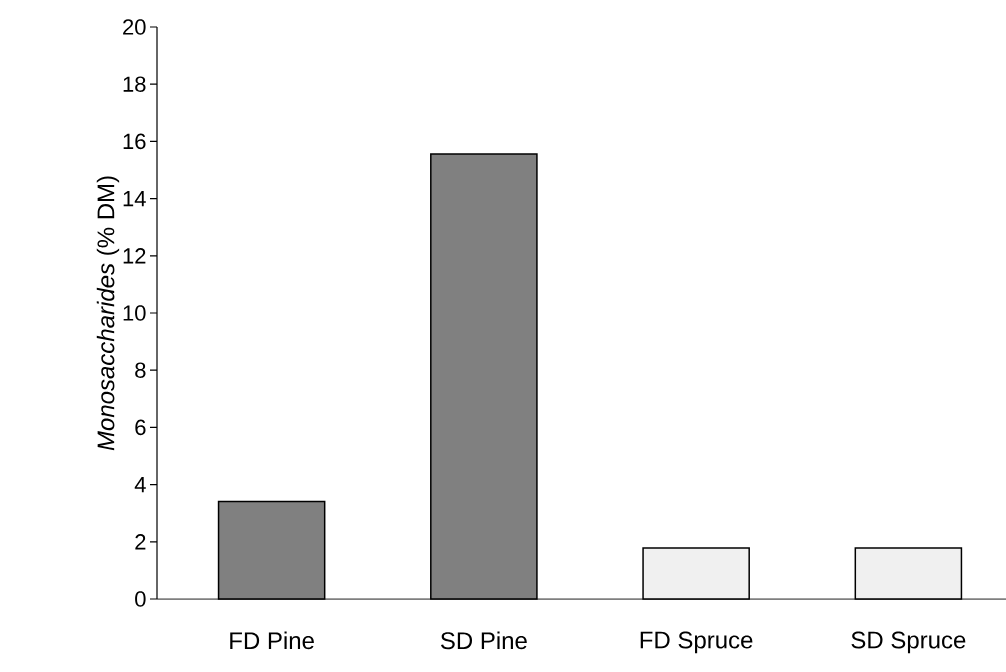 The width and height of the screenshot is (1006, 672). What do you see at coordinates (140, 485) in the screenshot?
I see `y-tick-label: 4` at bounding box center [140, 485].